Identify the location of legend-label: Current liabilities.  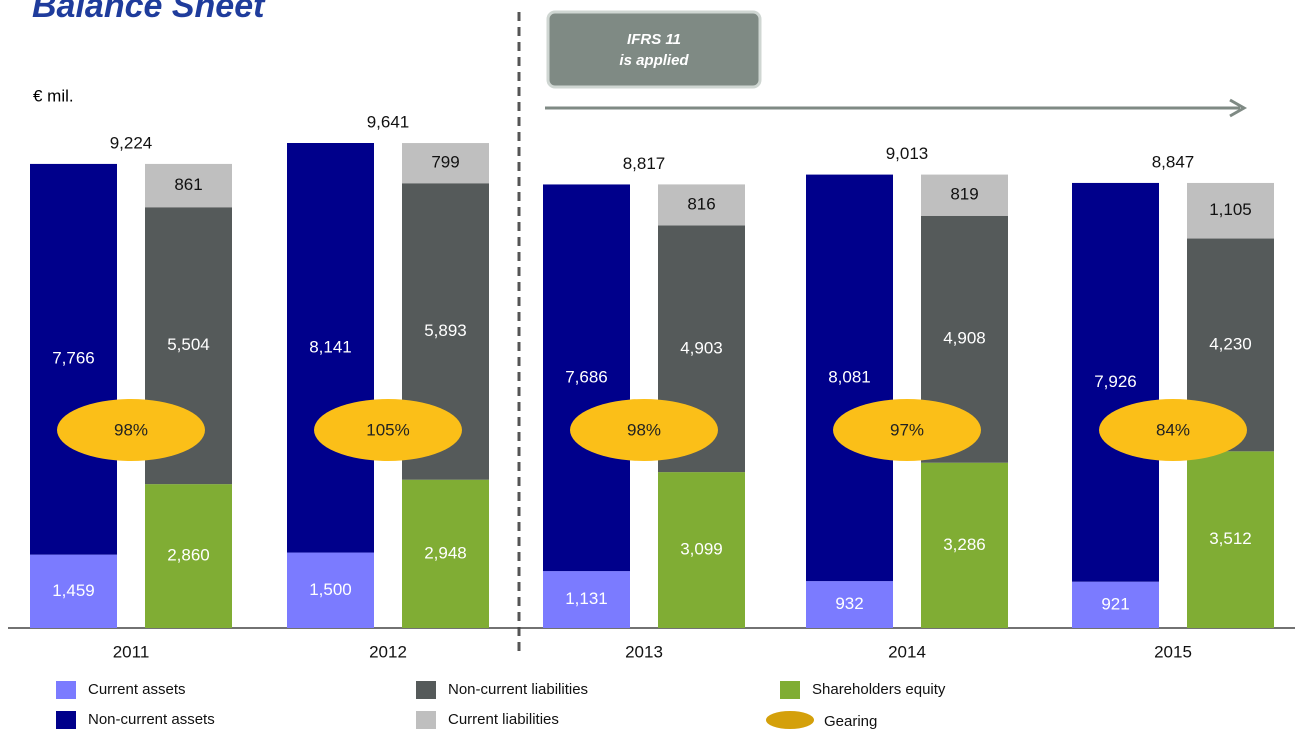
(503, 719).